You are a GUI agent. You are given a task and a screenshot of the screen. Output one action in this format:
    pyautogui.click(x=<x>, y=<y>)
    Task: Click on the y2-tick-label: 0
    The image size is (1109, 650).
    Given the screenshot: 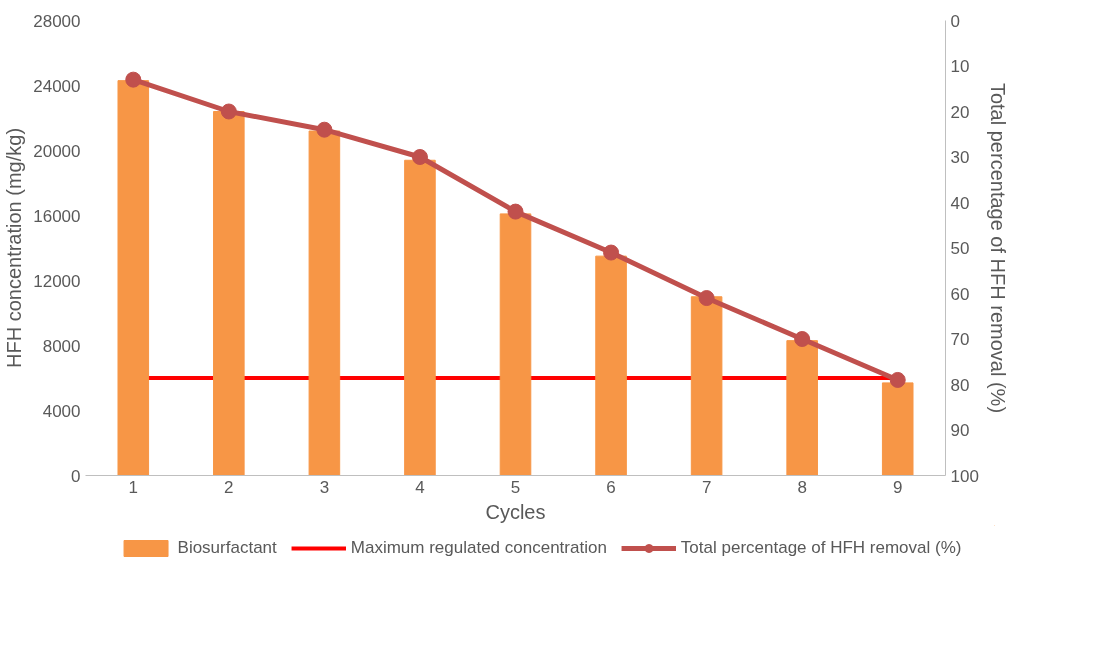 What is the action you would take?
    pyautogui.click(x=955, y=21)
    